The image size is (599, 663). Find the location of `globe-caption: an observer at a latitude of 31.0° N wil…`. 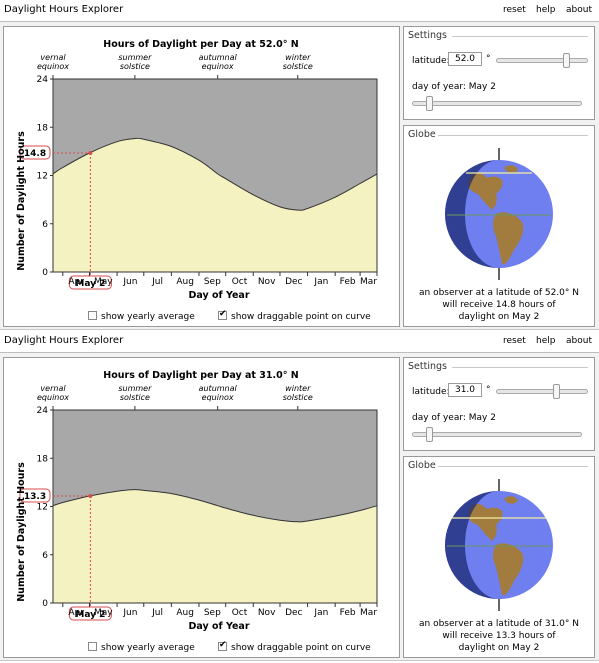

globe-caption: an observer at a latitude of 31.0° N wil… is located at coordinates (499, 636).